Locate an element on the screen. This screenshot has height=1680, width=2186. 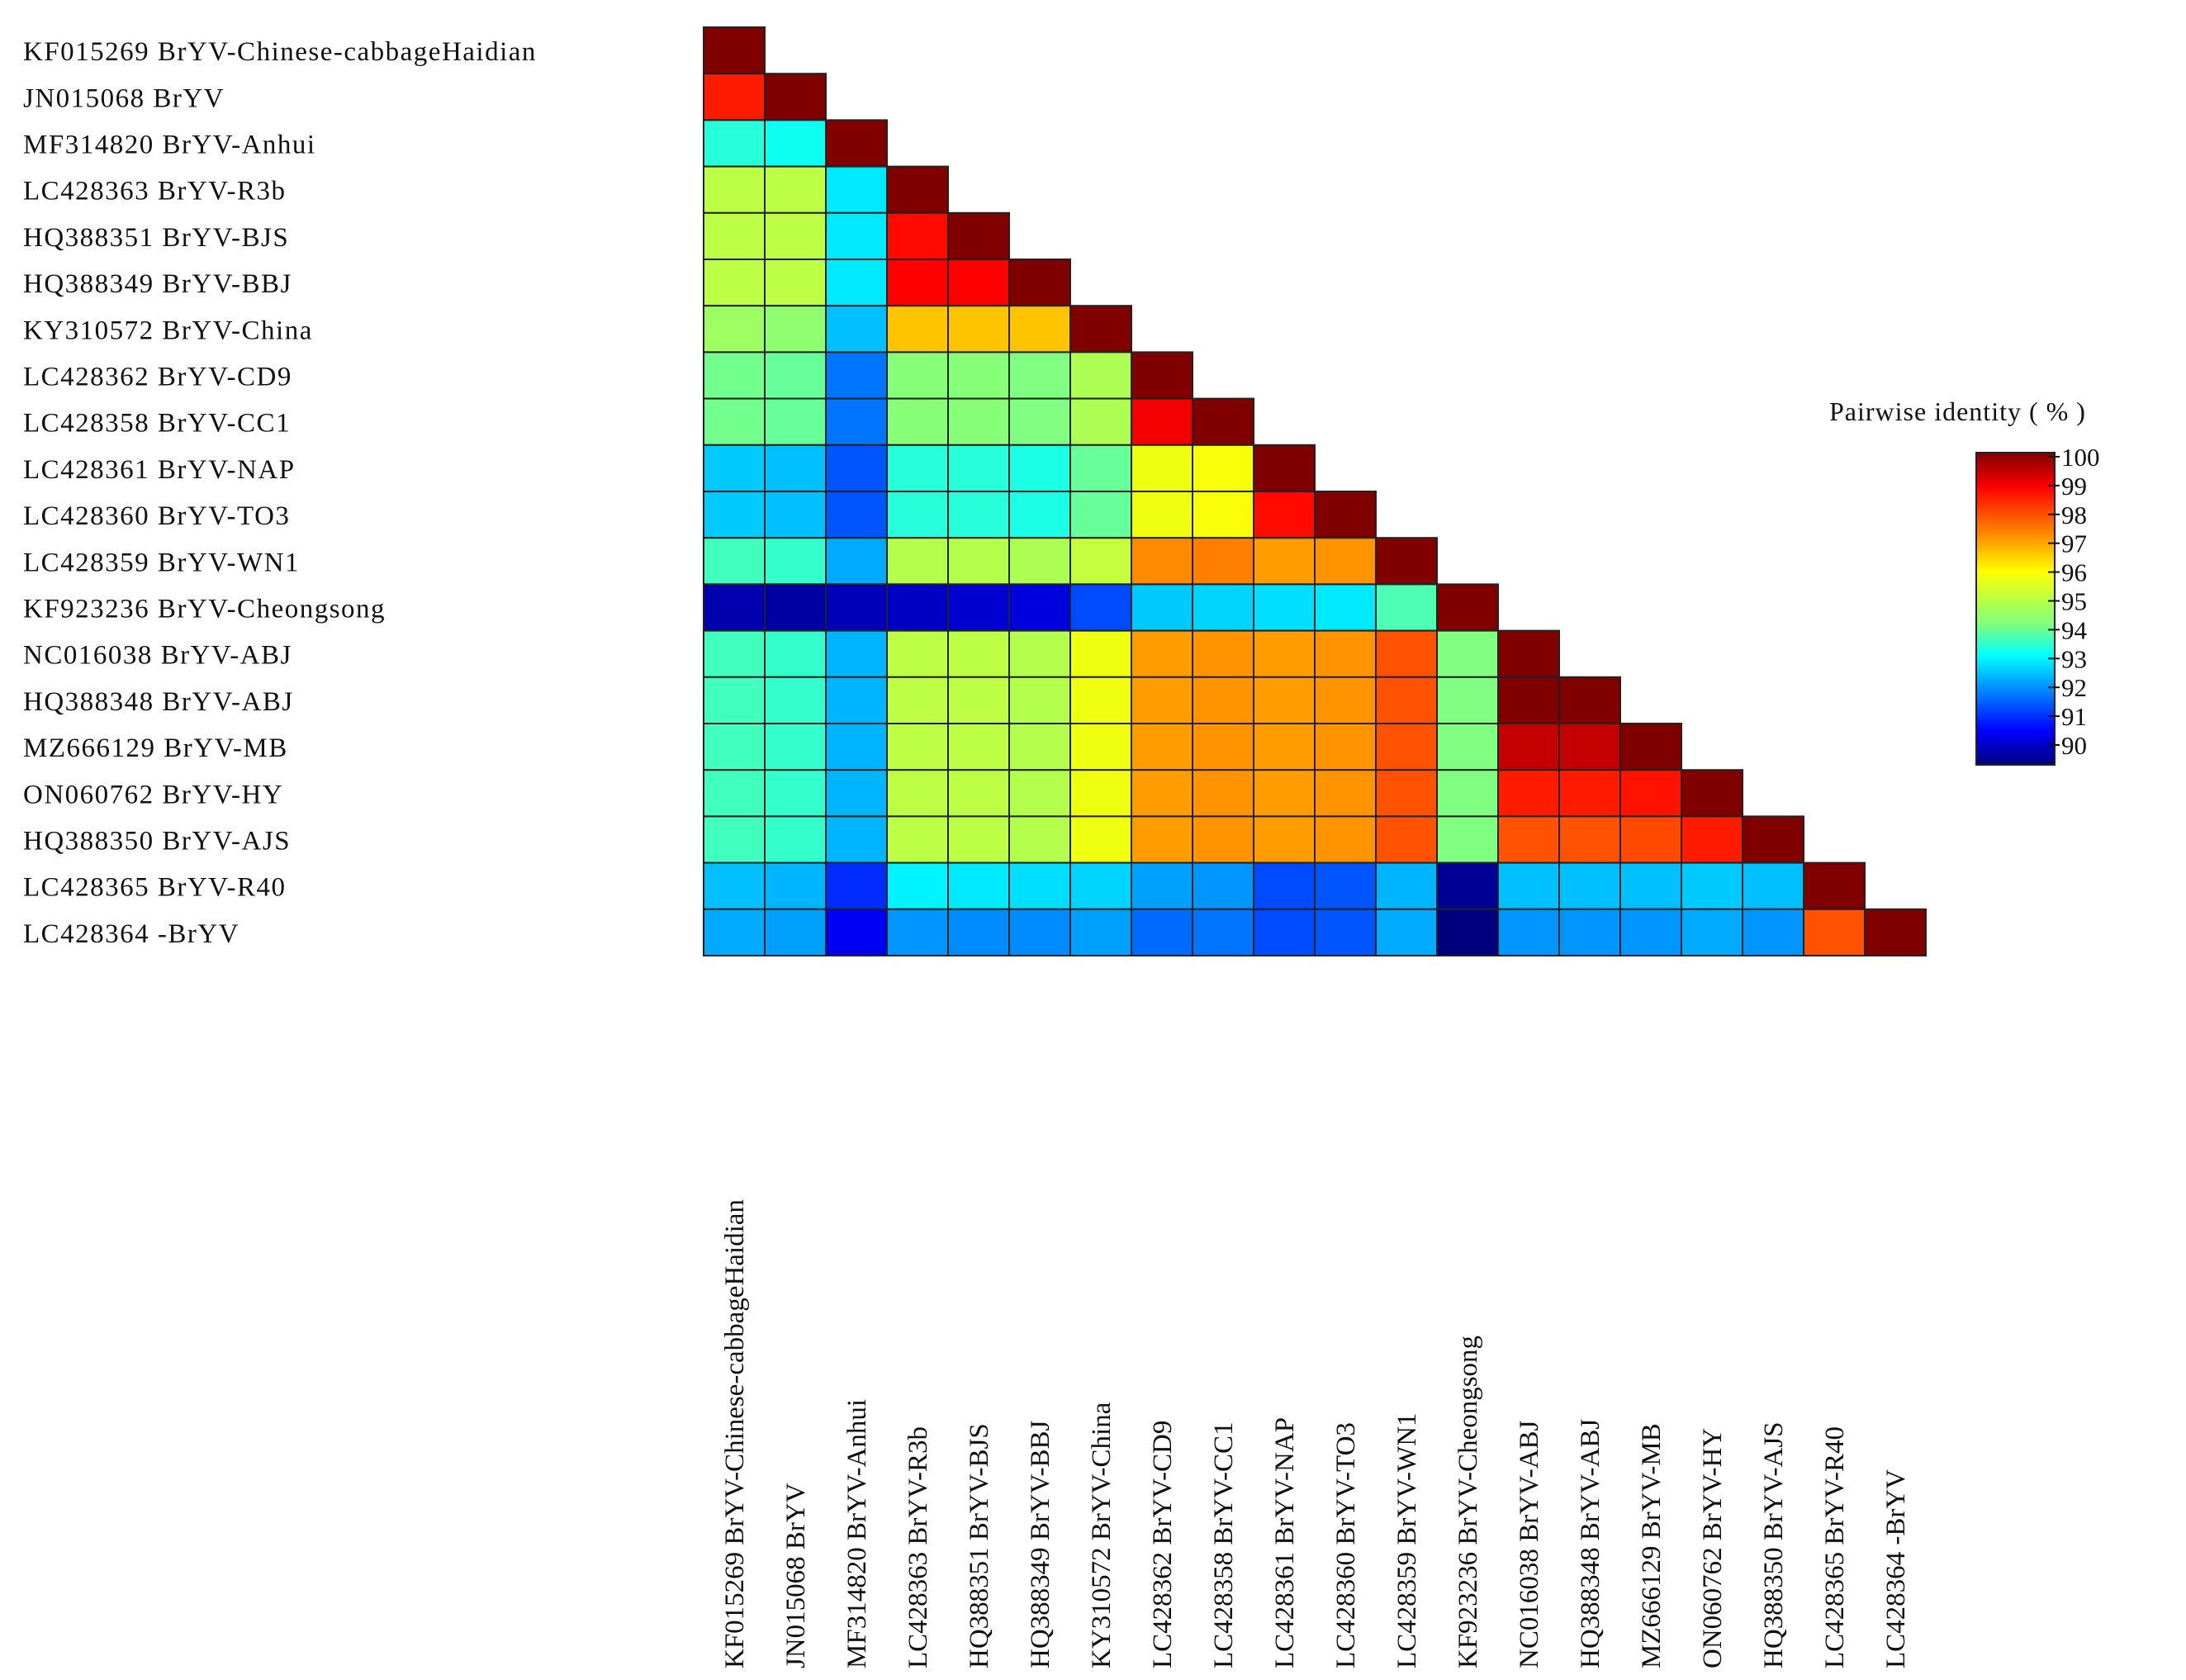
heatmap-cell-r20-c9 is located at coordinates (1223, 932).